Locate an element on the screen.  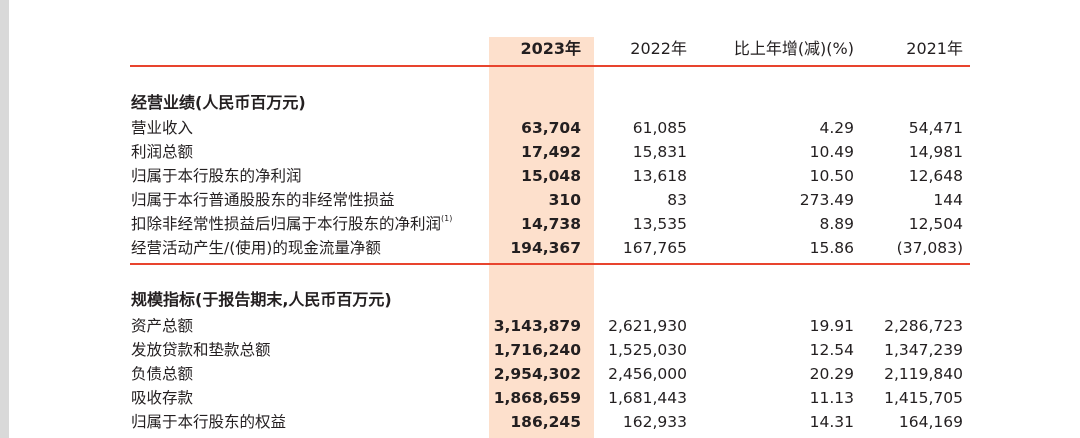
value-2021: 144 is located at coordinates (948, 200).